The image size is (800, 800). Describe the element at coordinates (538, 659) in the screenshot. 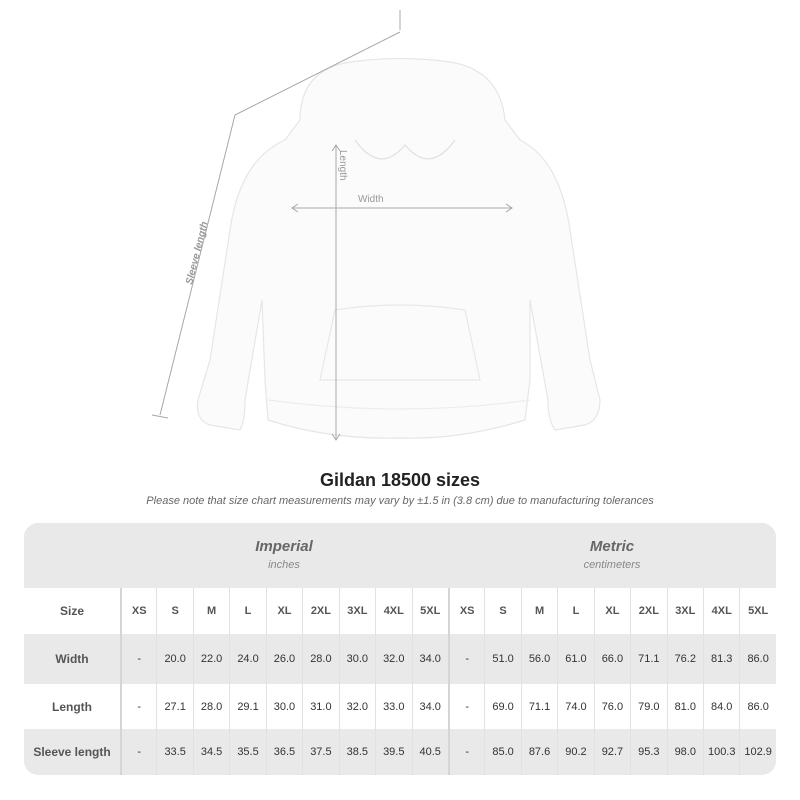

I see `table-cell: 56.0` at that location.